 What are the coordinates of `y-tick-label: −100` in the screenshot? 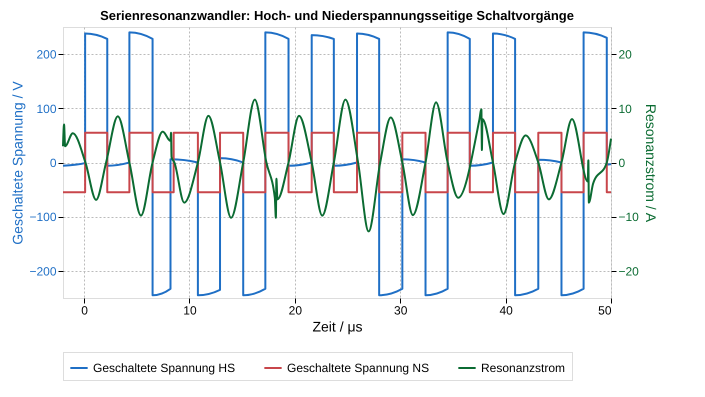 It's located at (43, 217).